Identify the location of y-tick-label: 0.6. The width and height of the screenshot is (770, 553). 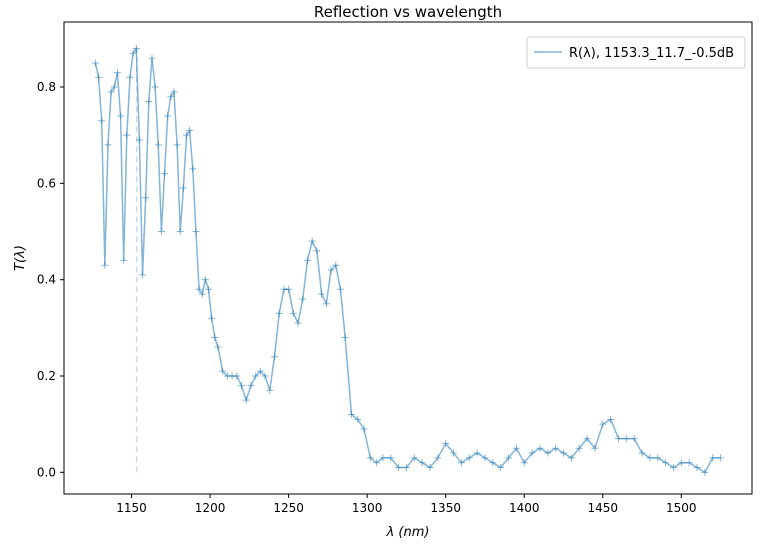
(46, 183).